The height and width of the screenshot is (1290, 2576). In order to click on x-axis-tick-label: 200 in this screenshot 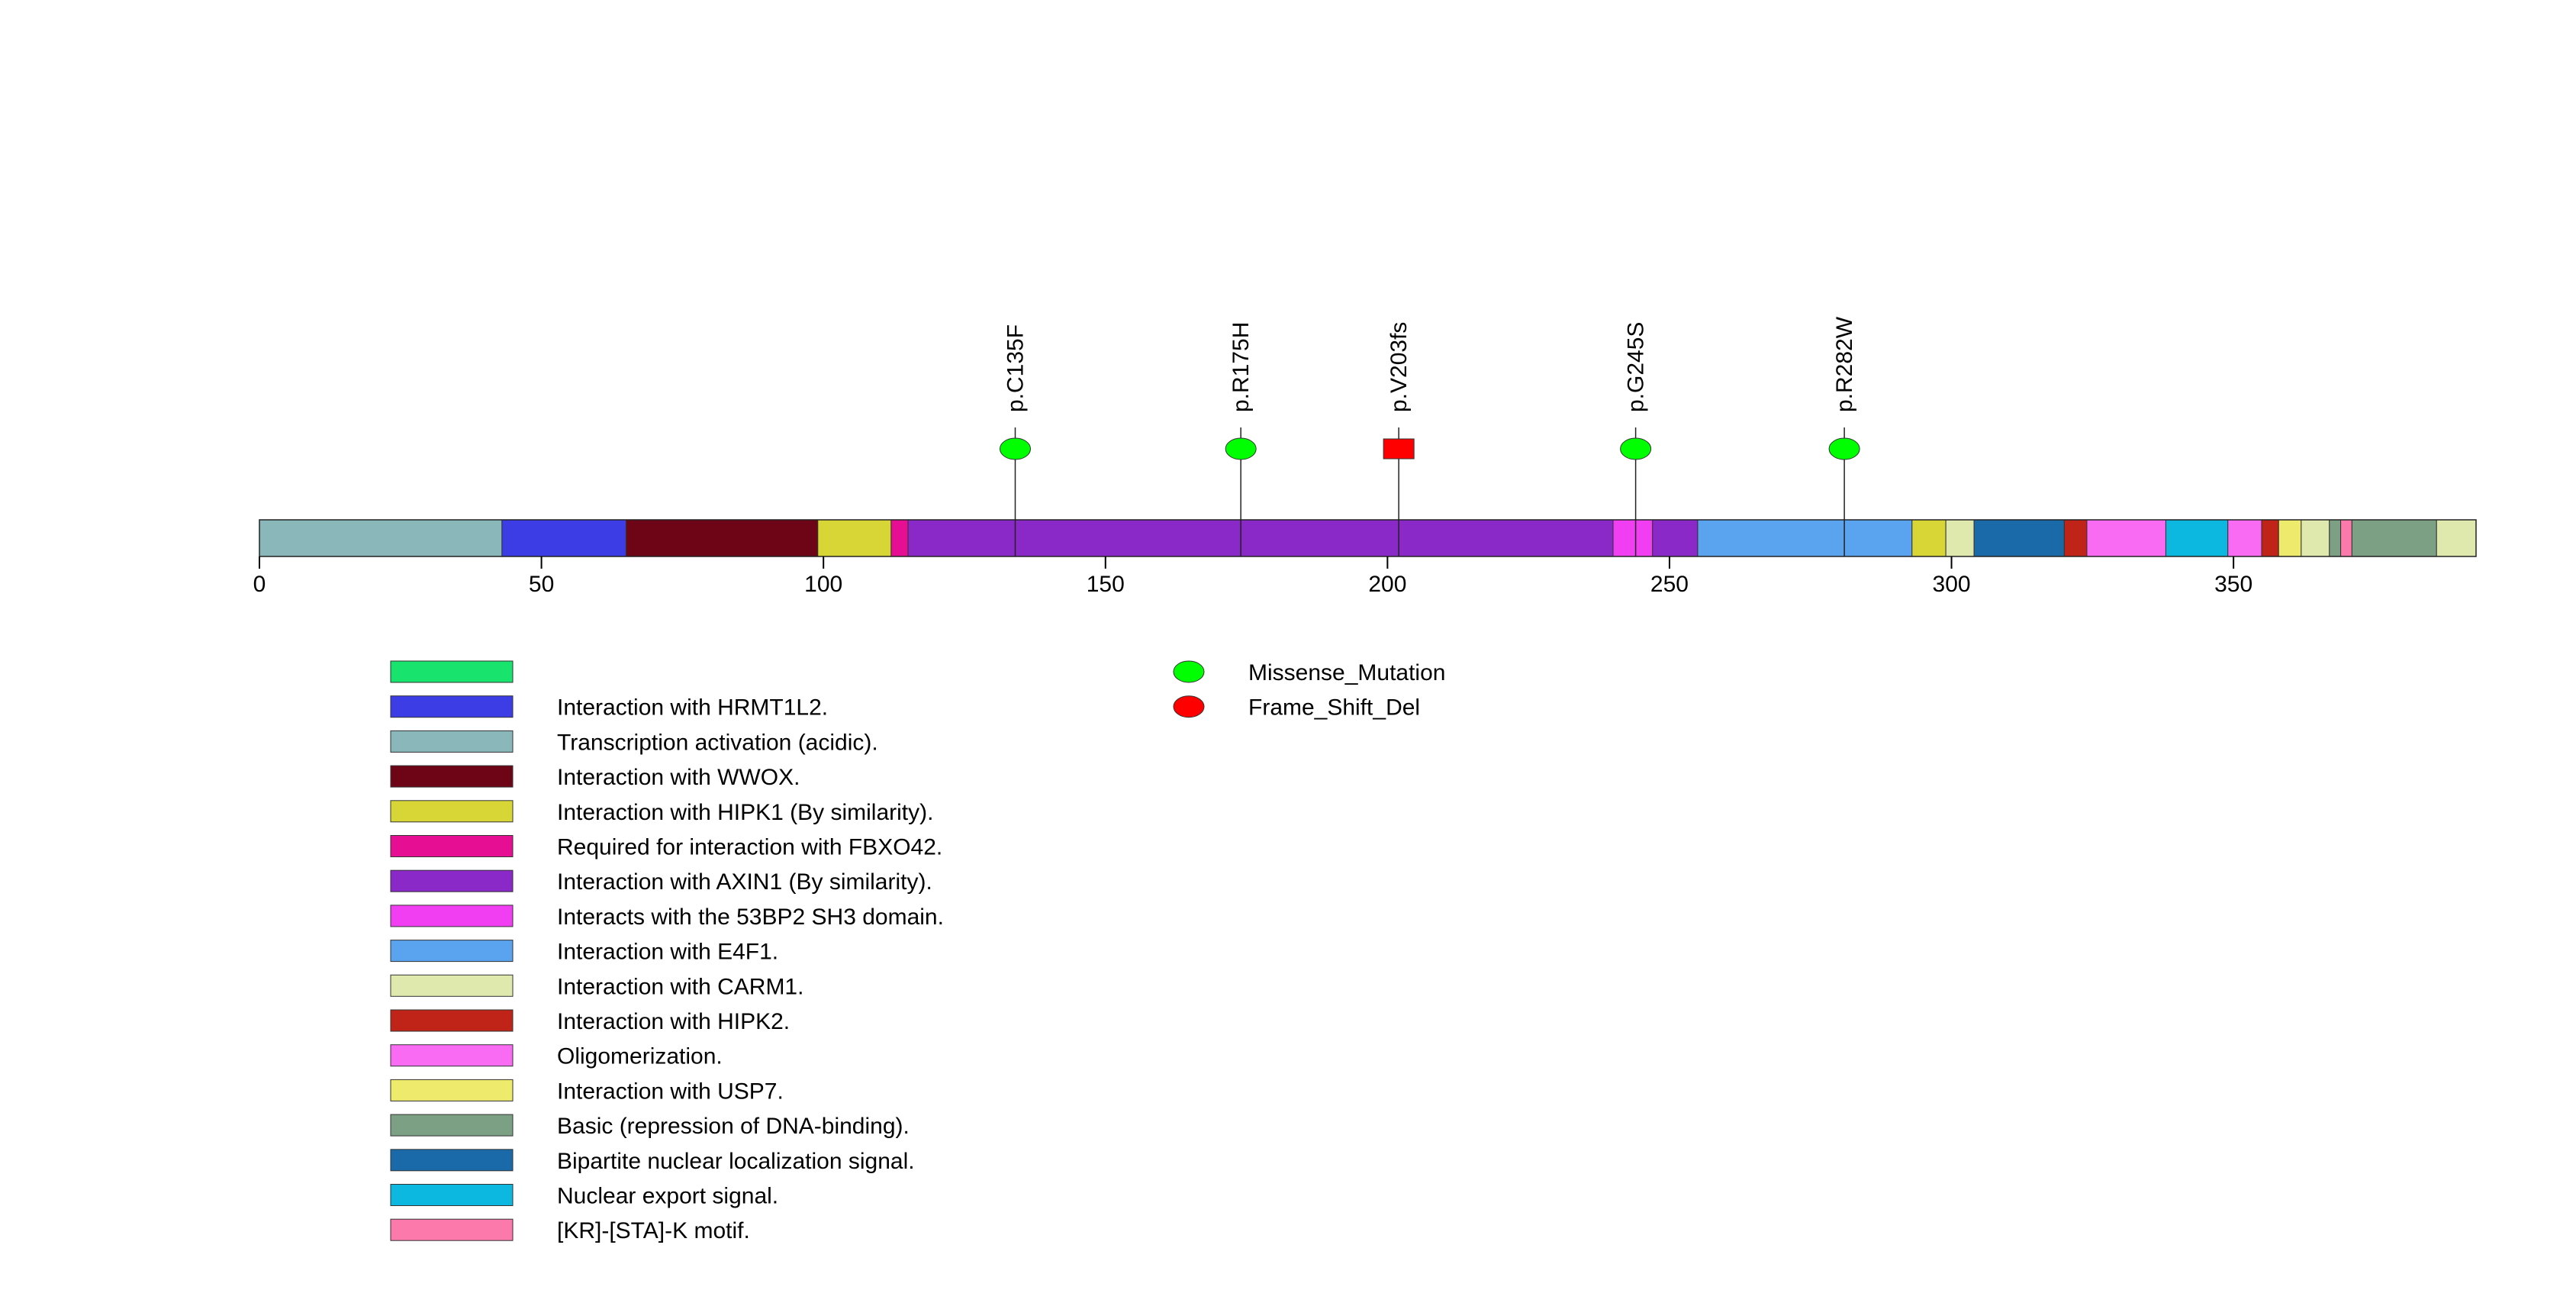, I will do `click(1387, 584)`.